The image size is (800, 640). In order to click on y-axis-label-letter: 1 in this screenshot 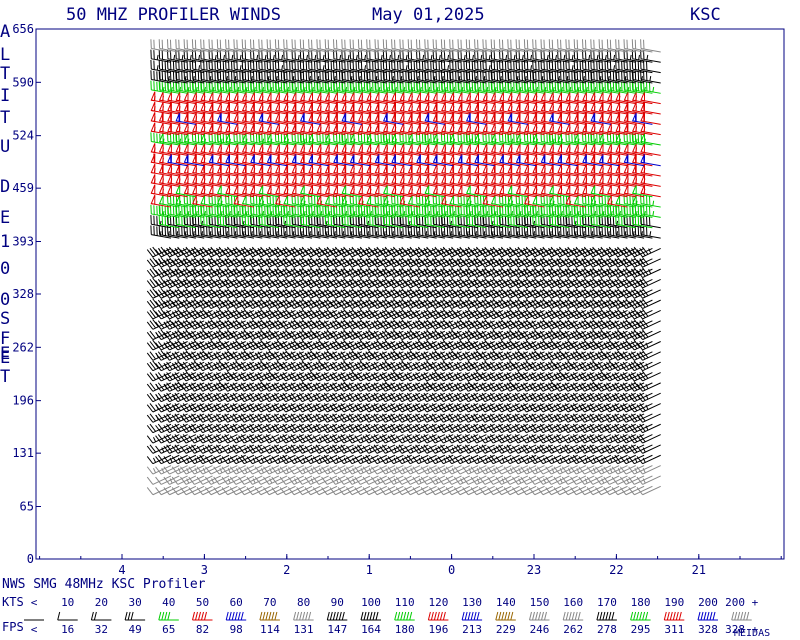, I will do `click(5, 242)`.